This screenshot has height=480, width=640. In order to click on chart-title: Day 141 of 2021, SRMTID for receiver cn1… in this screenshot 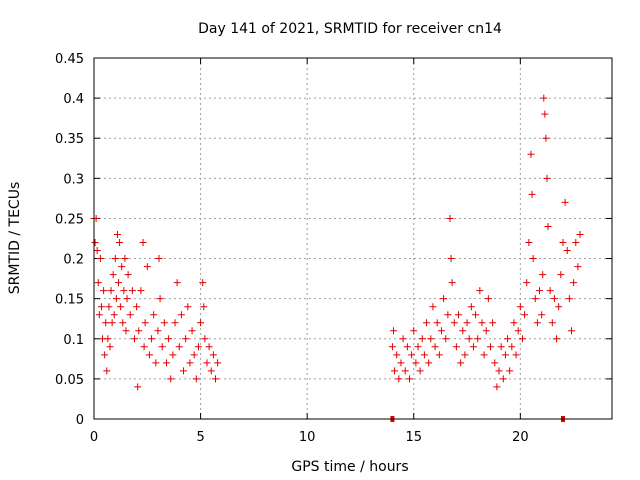, I will do `click(350, 29)`.